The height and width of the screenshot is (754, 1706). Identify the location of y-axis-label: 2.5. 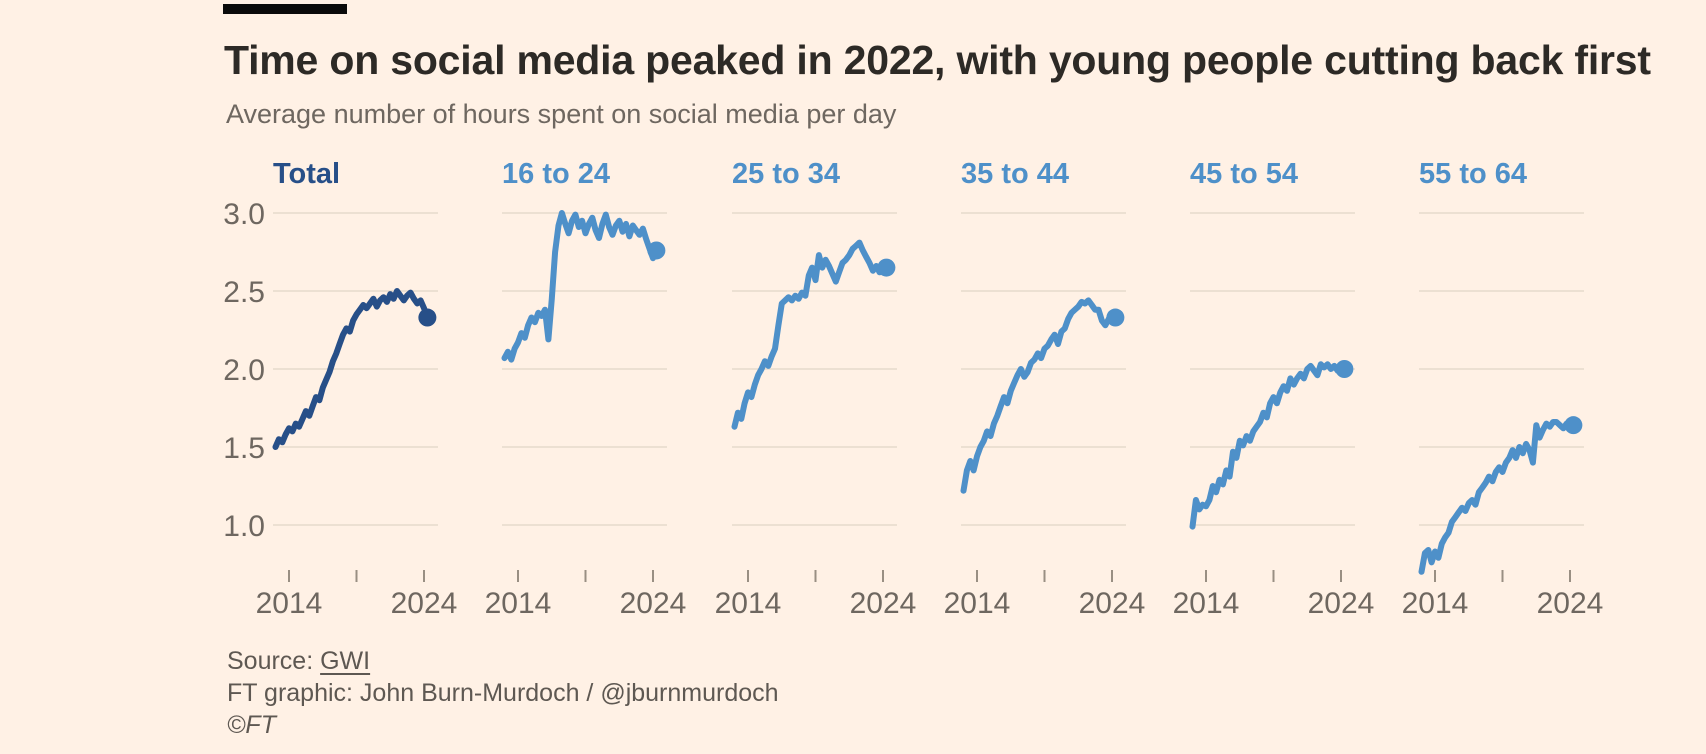
(244, 292).